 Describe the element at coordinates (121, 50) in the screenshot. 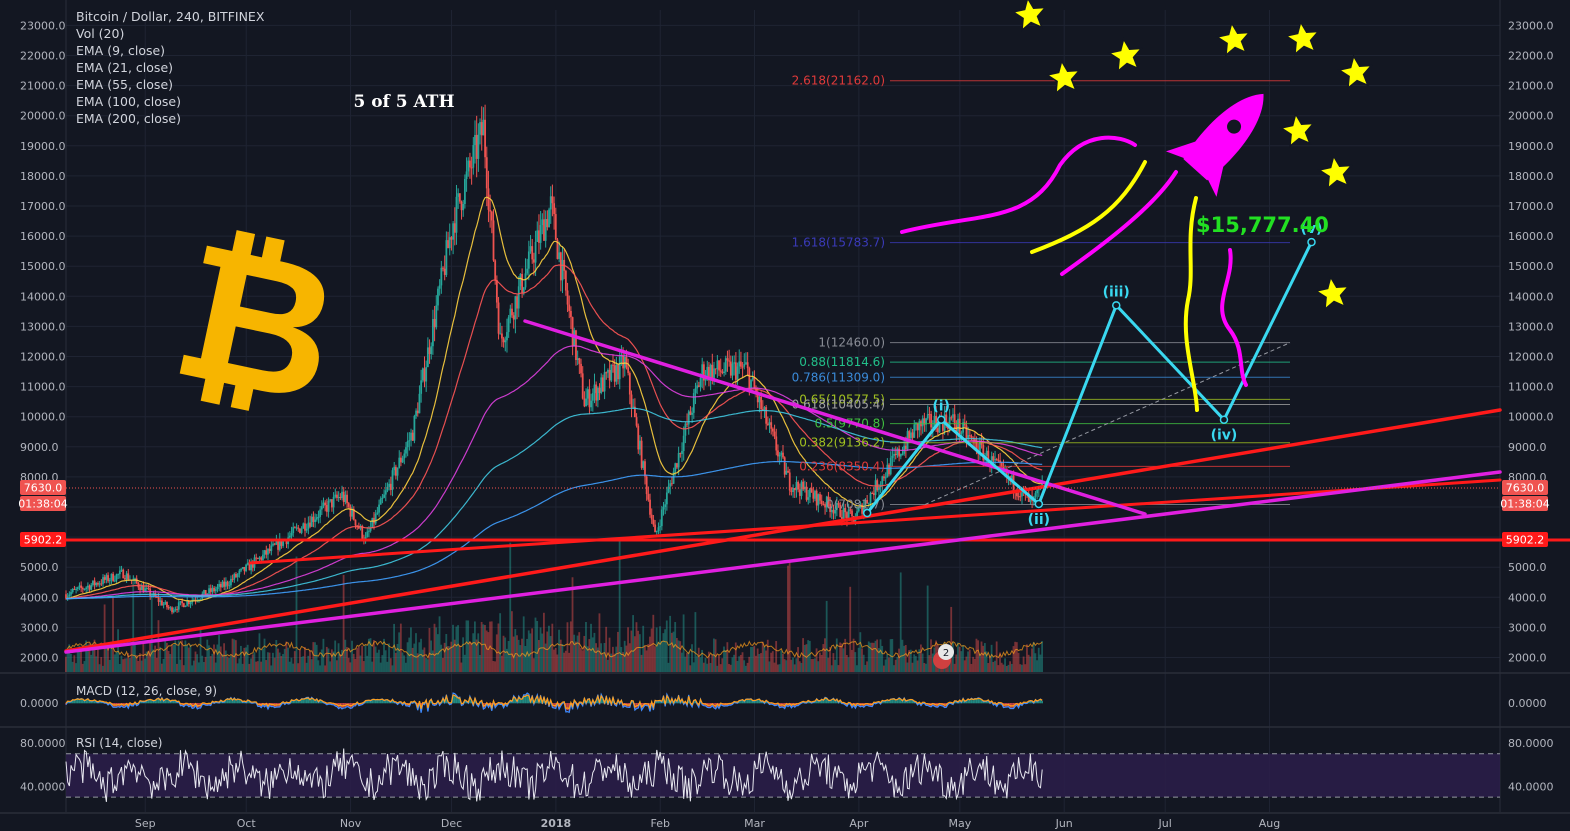

I see `indicator-label: EMA (9, close)` at that location.